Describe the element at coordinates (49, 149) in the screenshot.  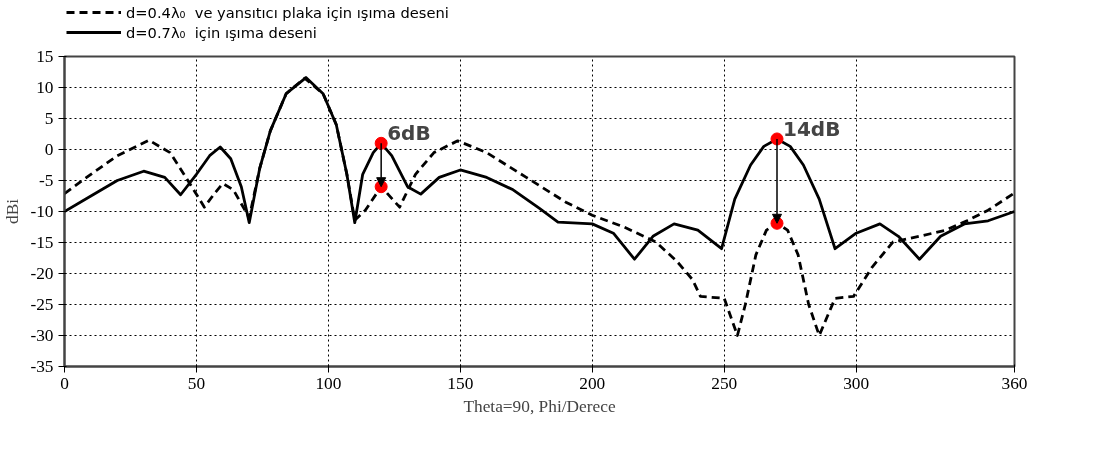
I see `y-tick-label: 0` at that location.